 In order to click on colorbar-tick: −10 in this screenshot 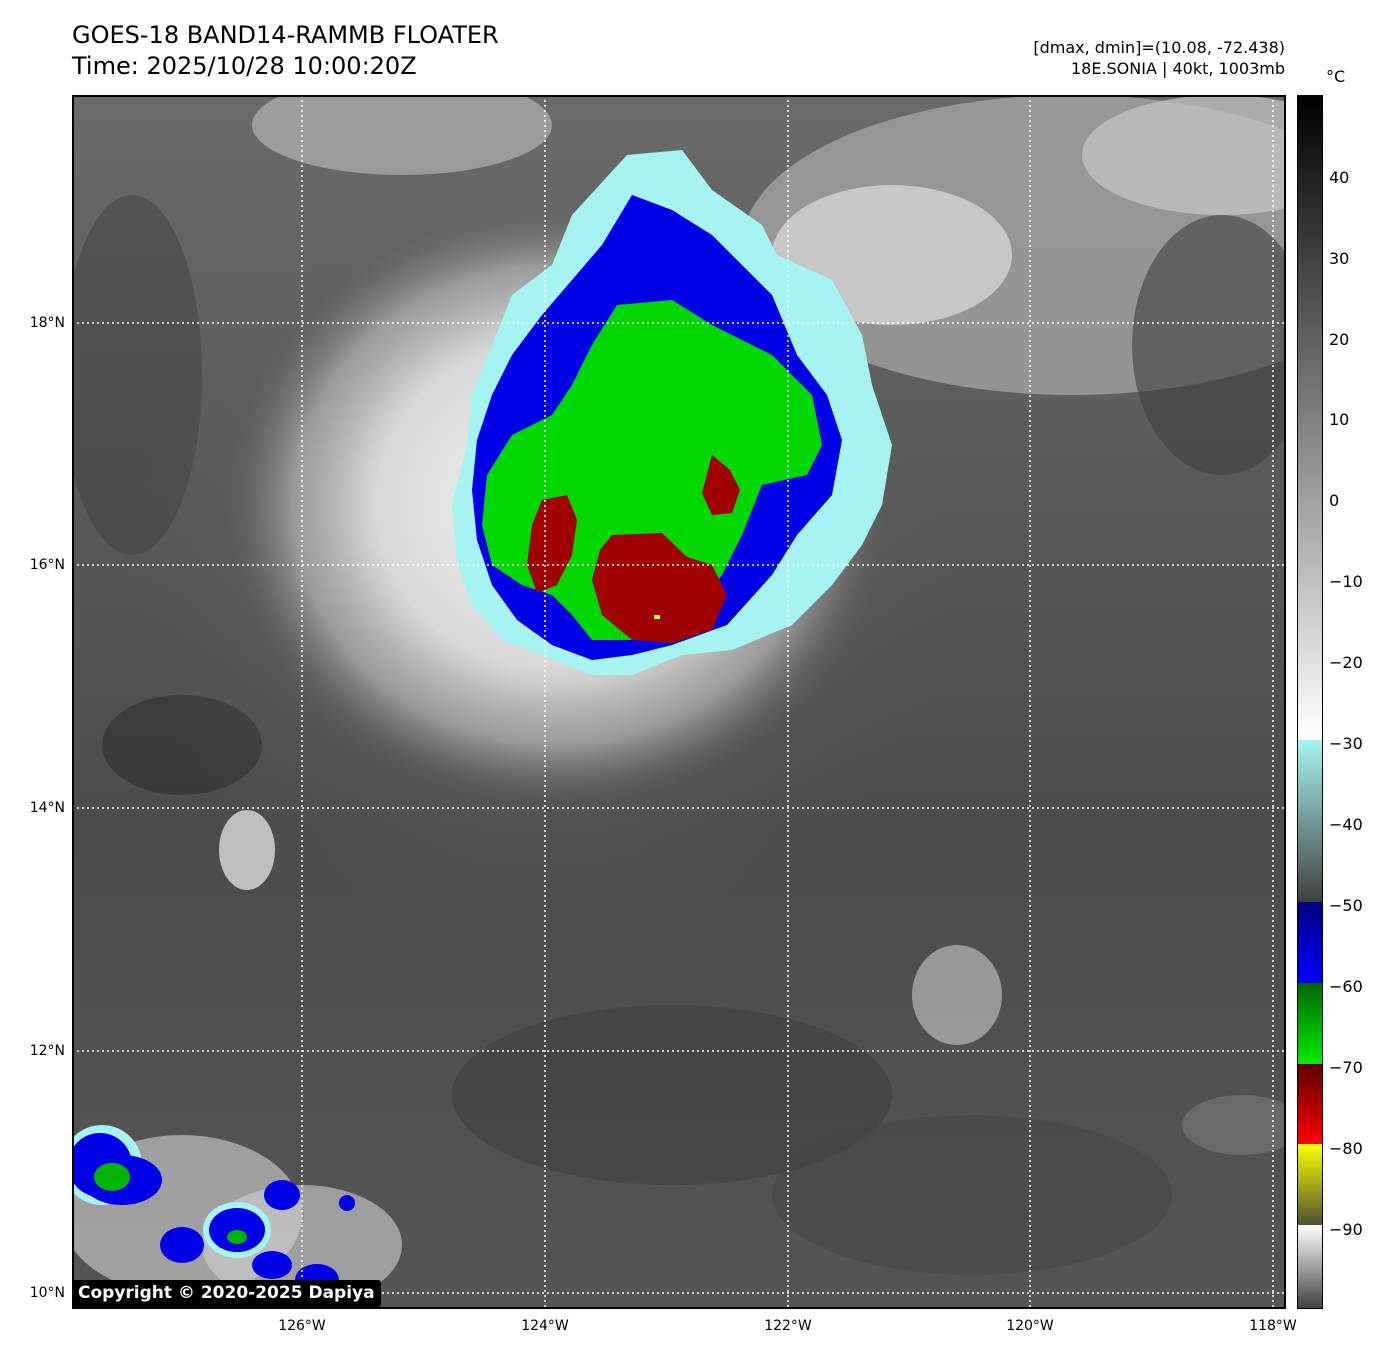, I will do `click(1346, 581)`.